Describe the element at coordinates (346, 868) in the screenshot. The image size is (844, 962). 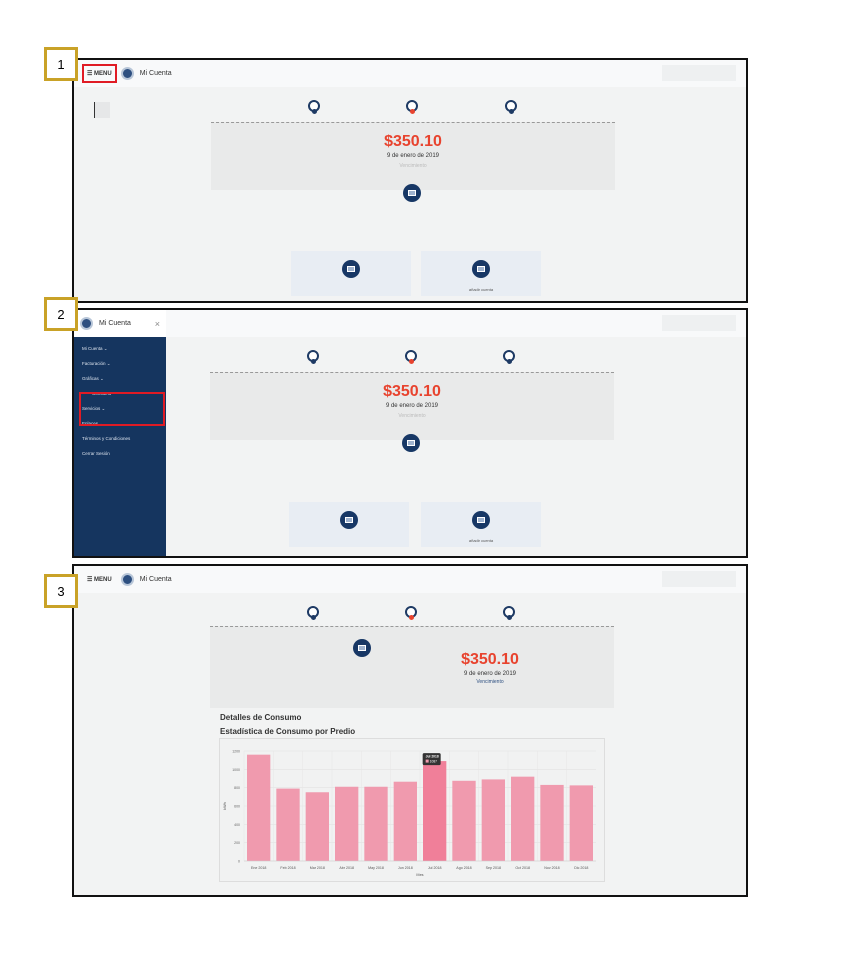
I see `x-tick-label: Abr 2018` at that location.